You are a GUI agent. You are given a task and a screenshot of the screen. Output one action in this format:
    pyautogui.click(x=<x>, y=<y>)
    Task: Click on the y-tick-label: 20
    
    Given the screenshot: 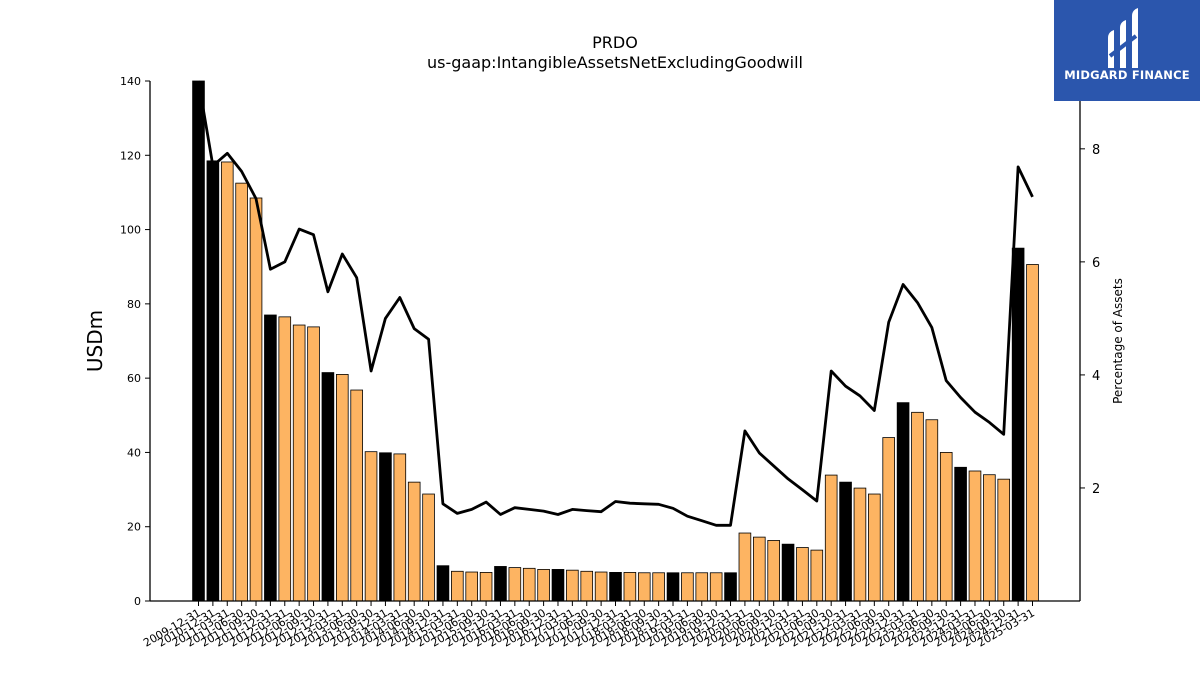 What is the action you would take?
    pyautogui.click(x=134, y=527)
    